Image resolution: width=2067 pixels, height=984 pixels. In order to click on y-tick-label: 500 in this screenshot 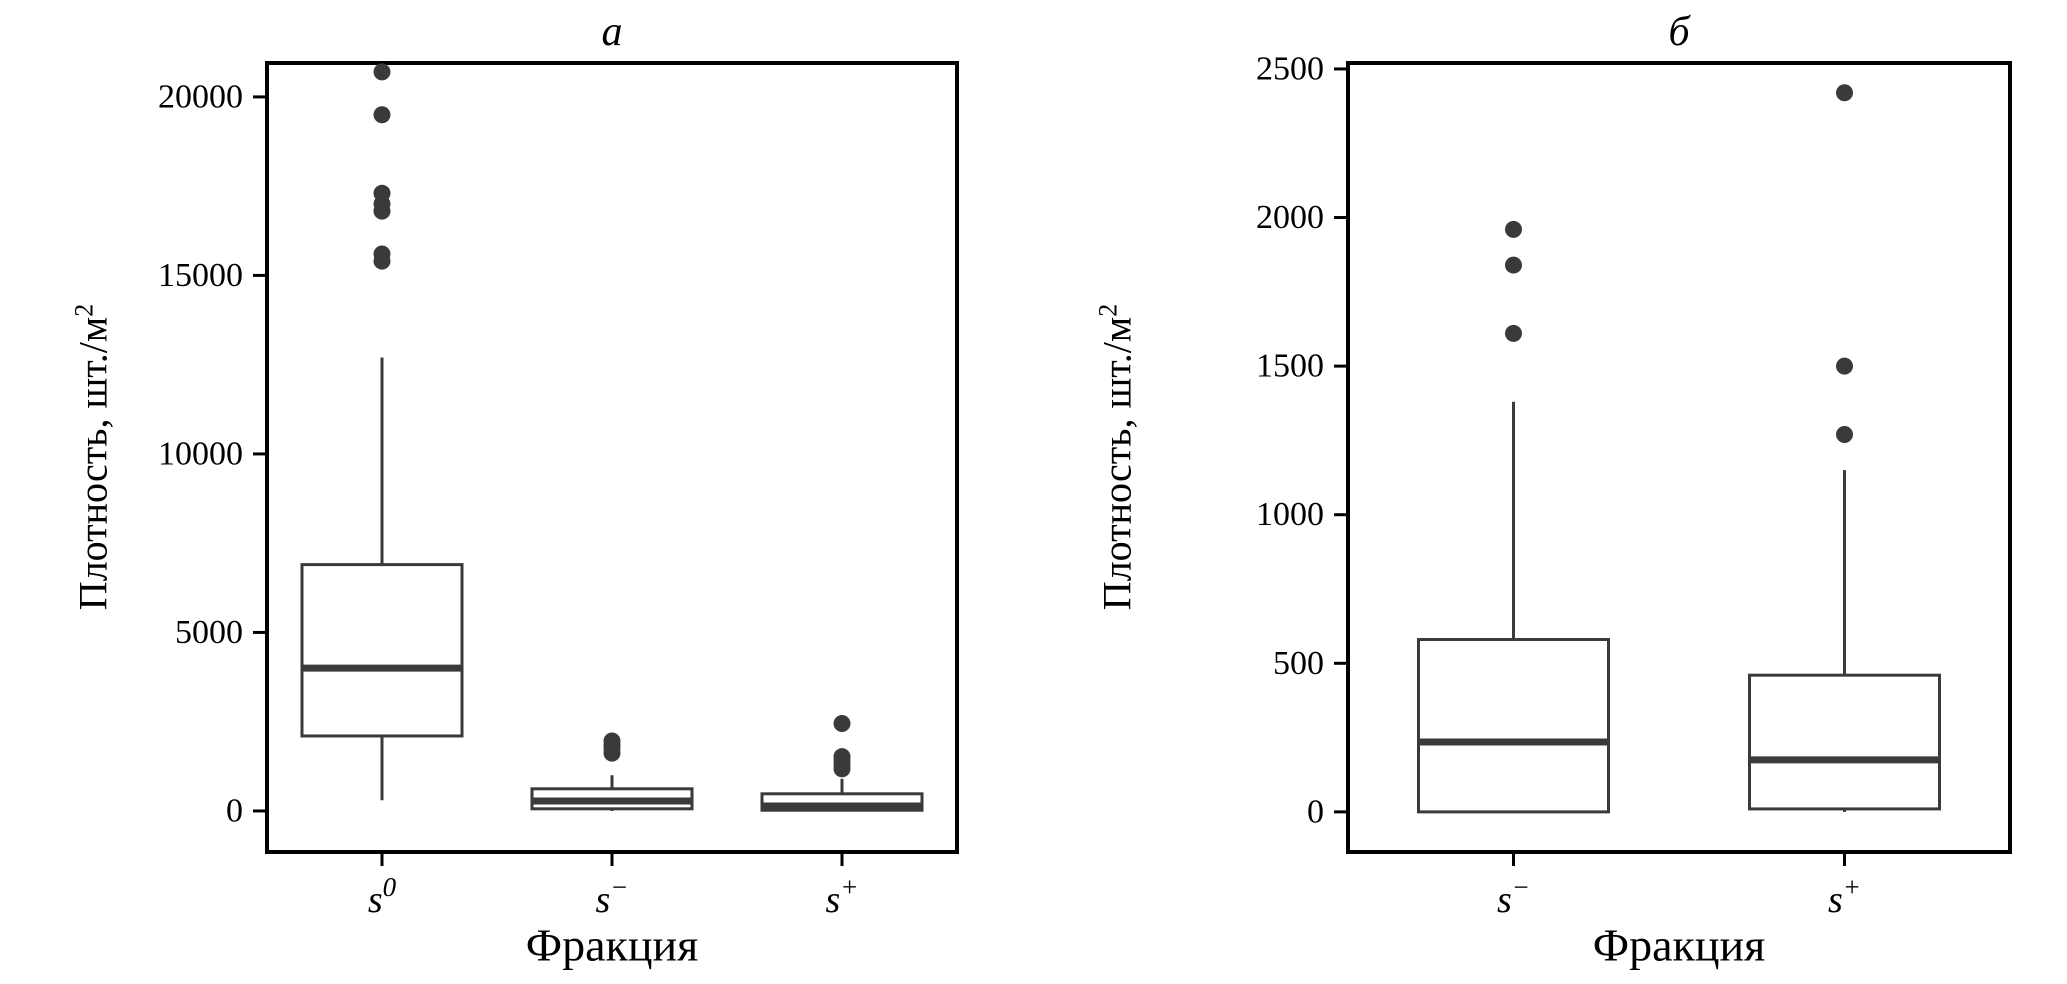, I will do `click(1298, 663)`.